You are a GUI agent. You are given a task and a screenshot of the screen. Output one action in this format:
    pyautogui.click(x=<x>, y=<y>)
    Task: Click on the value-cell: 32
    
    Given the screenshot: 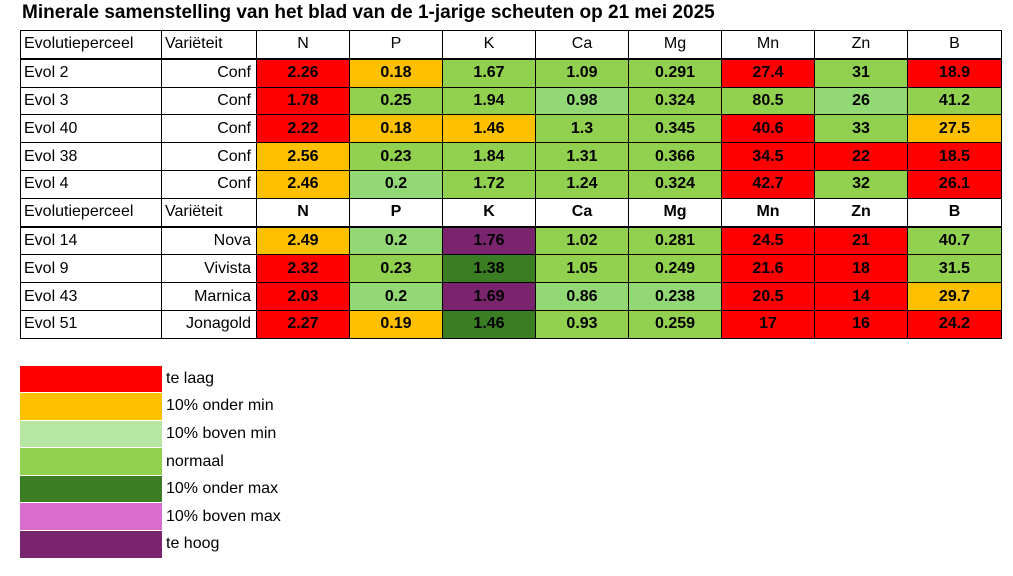 What is the action you would take?
    pyautogui.click(x=861, y=184)
    